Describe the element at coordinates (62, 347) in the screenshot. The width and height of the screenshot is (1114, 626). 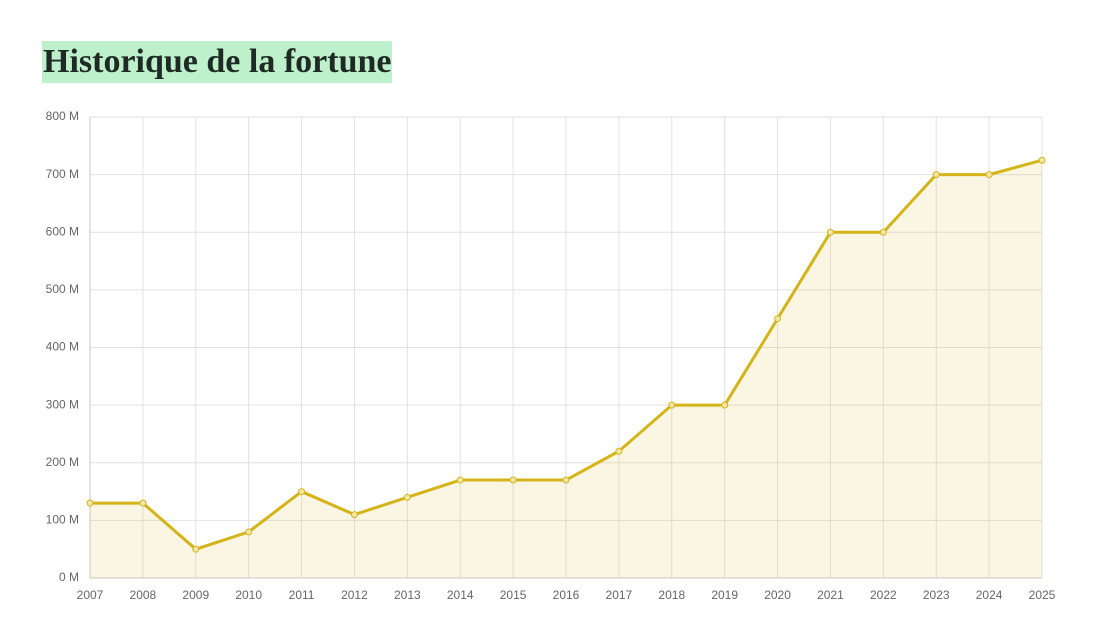
I see `y-tick-label: 400 M` at that location.